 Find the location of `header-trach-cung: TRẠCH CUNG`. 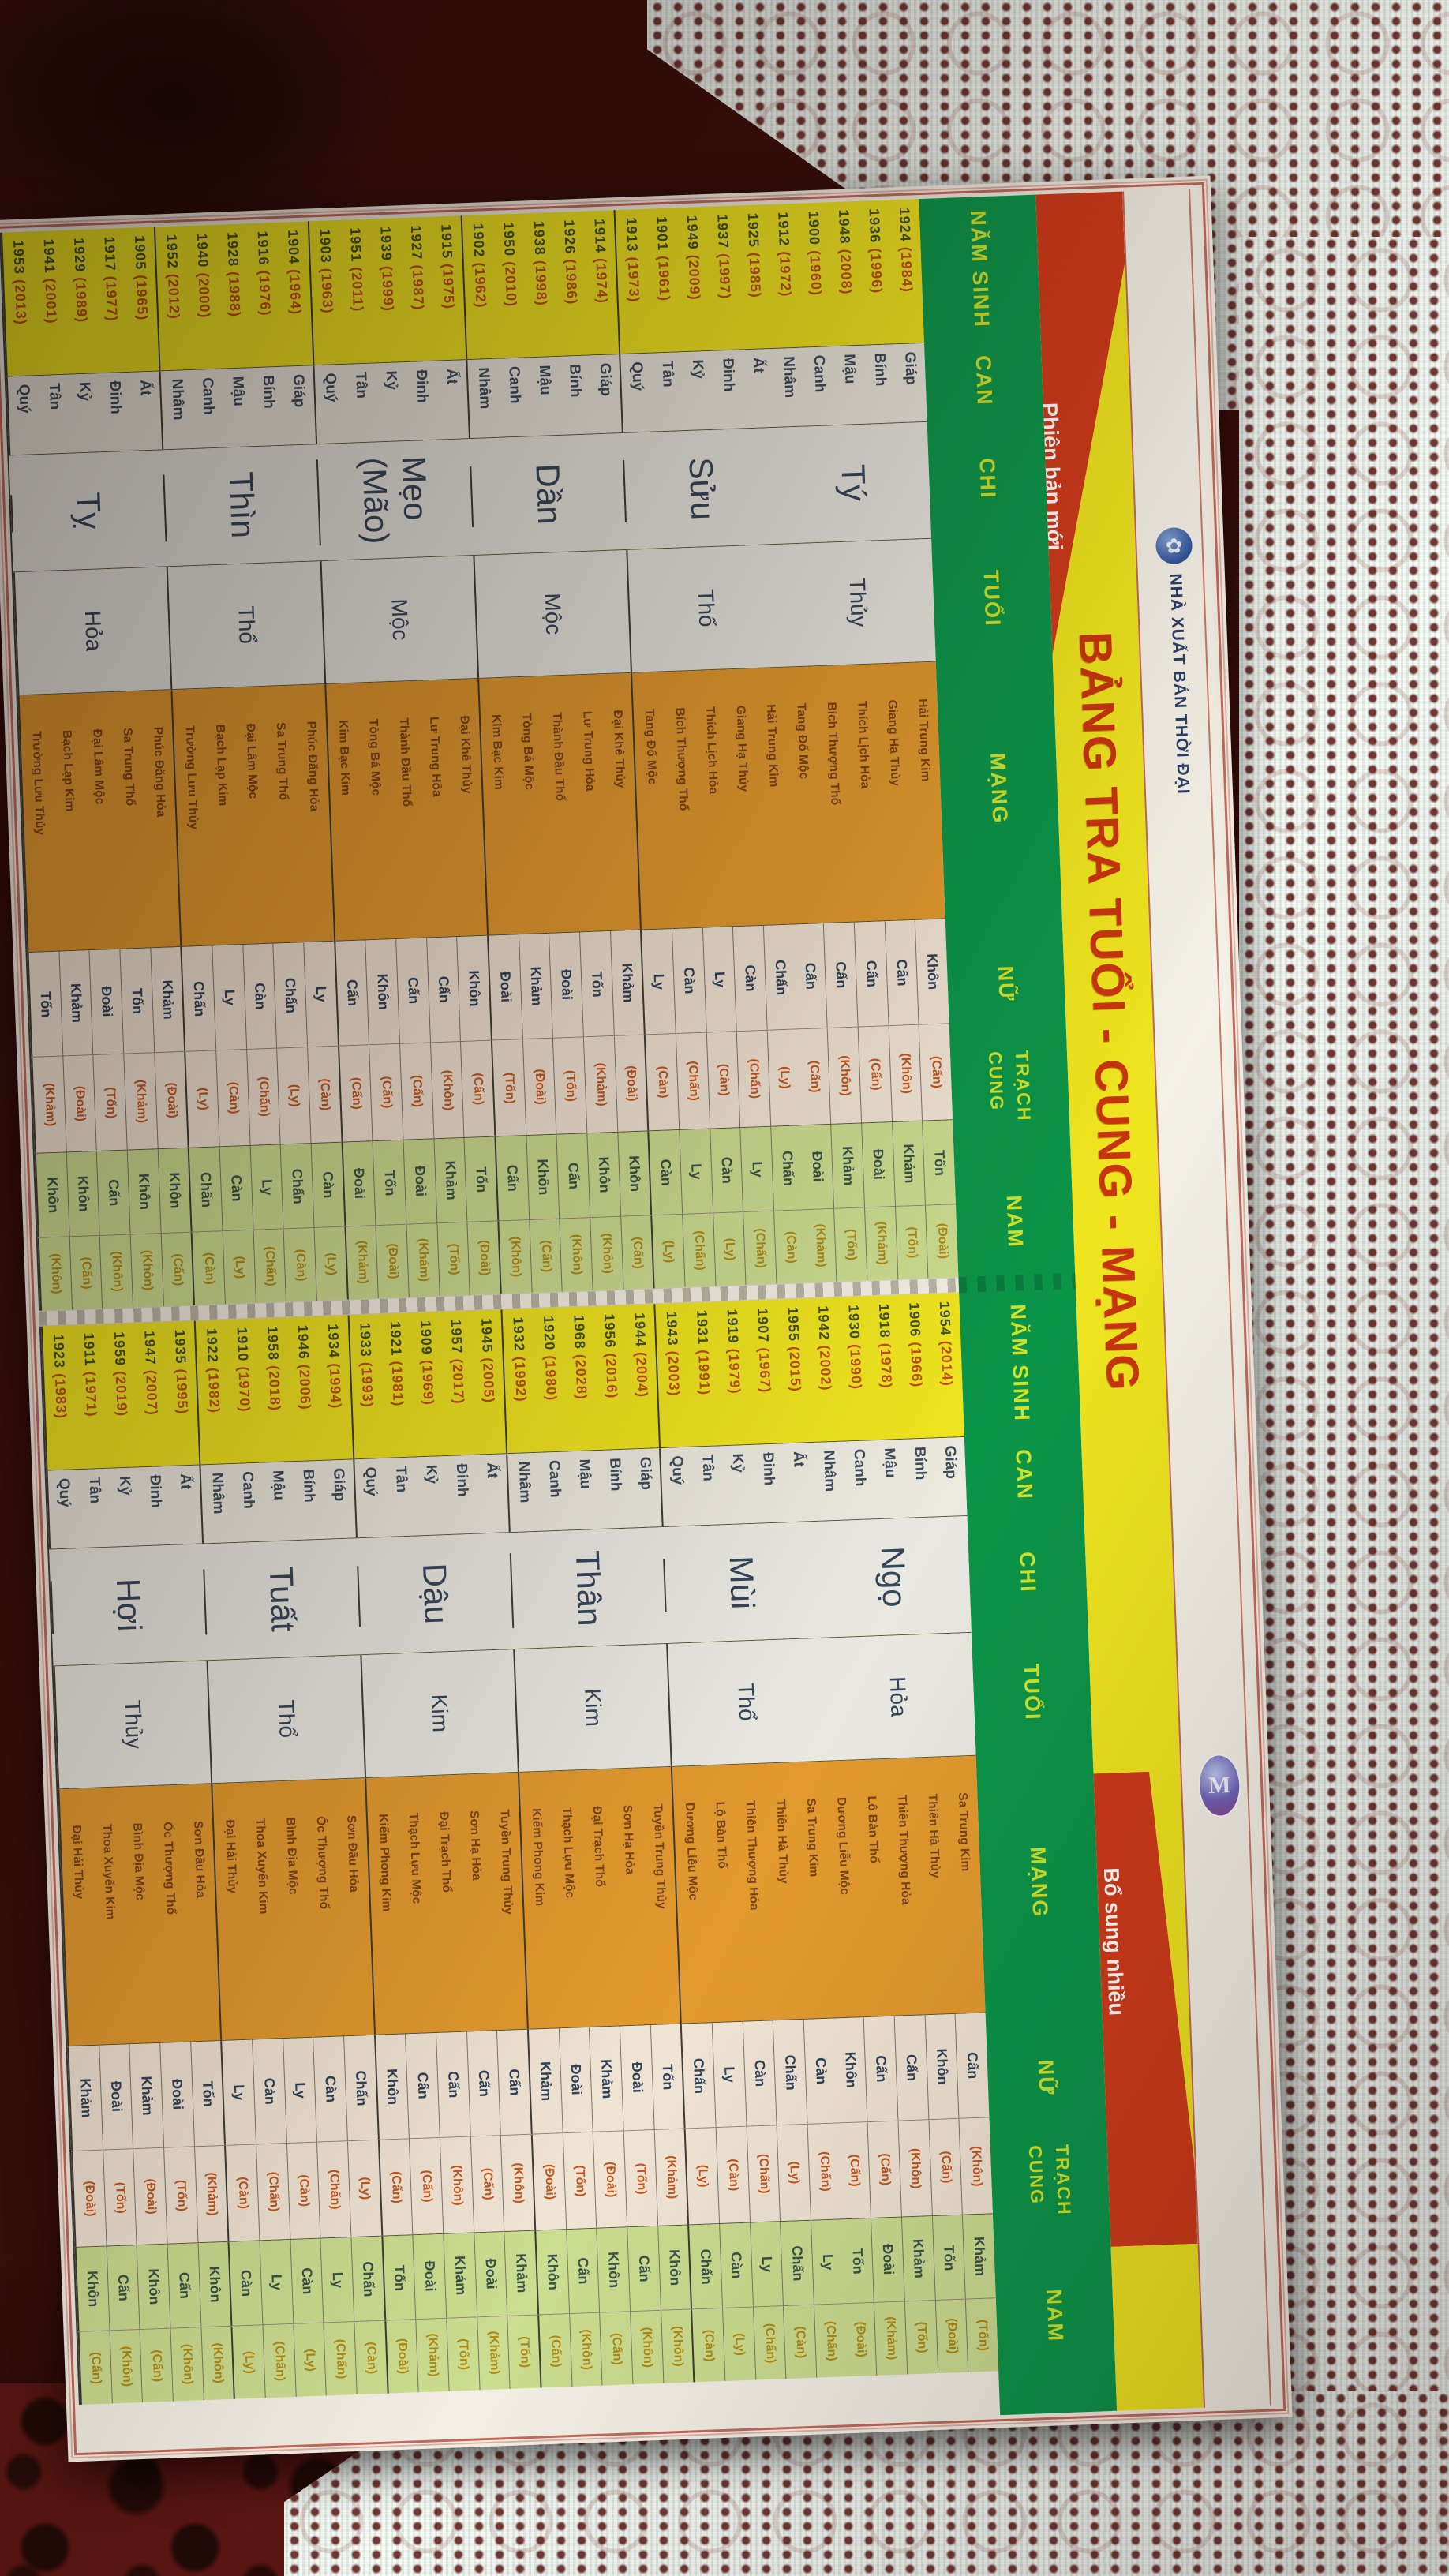

header-trach-cung: TRẠCH CUNG is located at coordinates (1009, 1086).